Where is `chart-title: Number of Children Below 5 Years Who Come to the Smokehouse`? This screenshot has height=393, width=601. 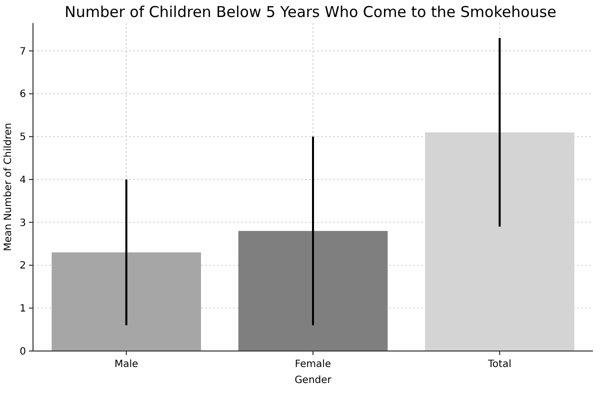
chart-title: Number of Children Below 5 Years Who Come to the Smokehouse is located at coordinates (310, 12).